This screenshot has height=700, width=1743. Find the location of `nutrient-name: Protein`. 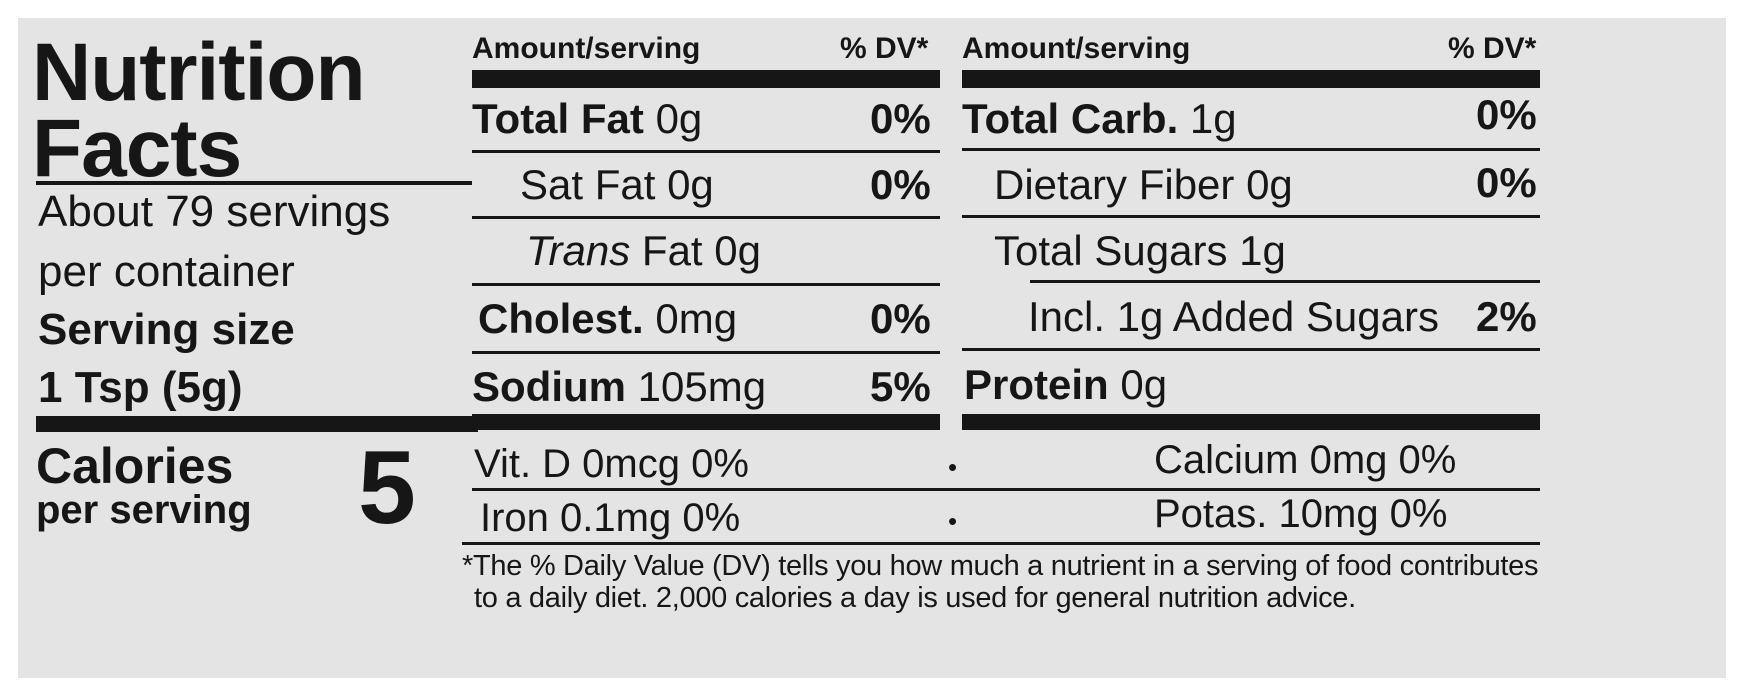

nutrient-name: Protein is located at coordinates (1036, 384).